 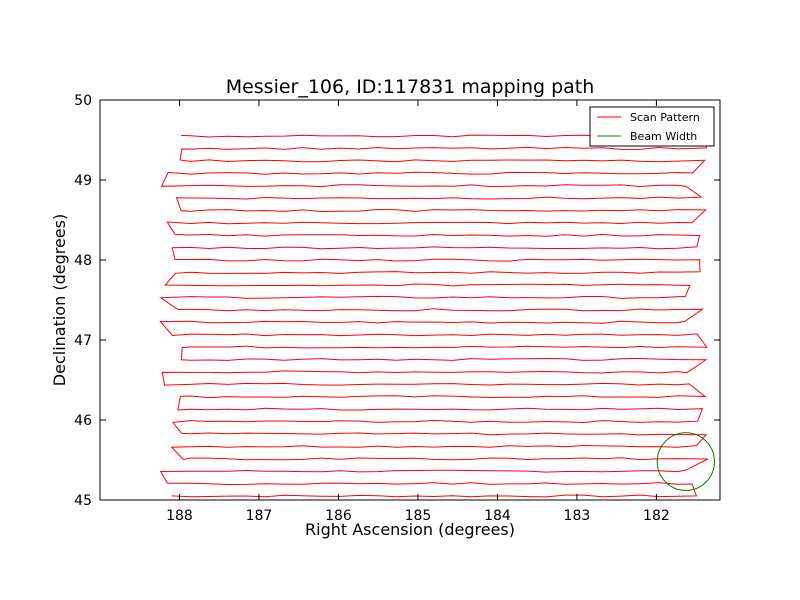 I want to click on x-tick-label: 187, so click(x=259, y=516).